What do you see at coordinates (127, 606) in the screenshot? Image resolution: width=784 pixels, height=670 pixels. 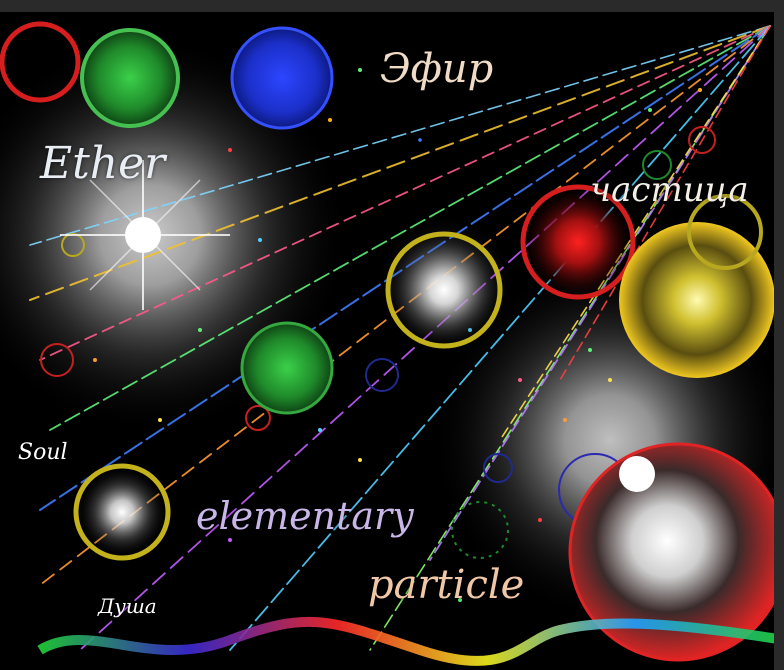 I see `word-dusha: Душа` at bounding box center [127, 606].